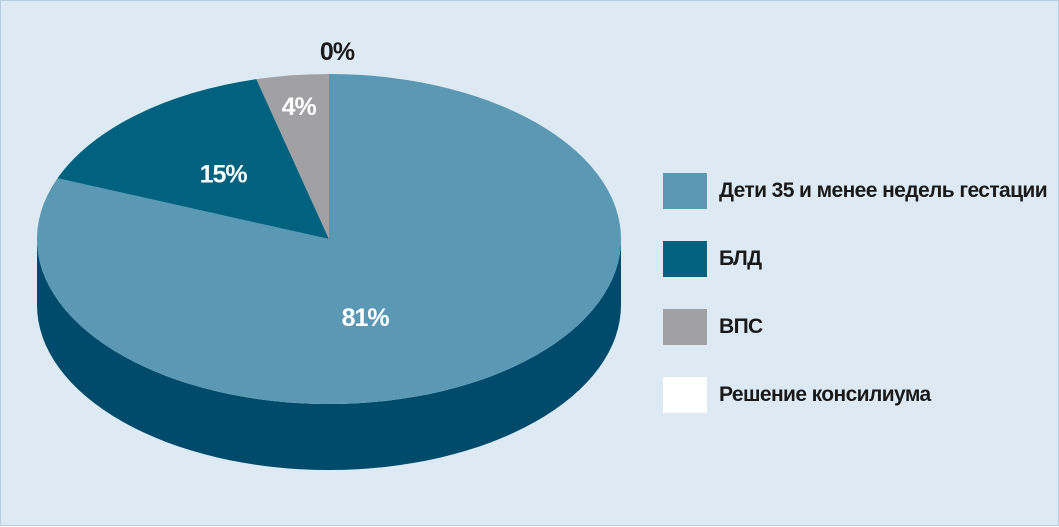  I want to click on legend-label: Решение консилиума, so click(825, 394).